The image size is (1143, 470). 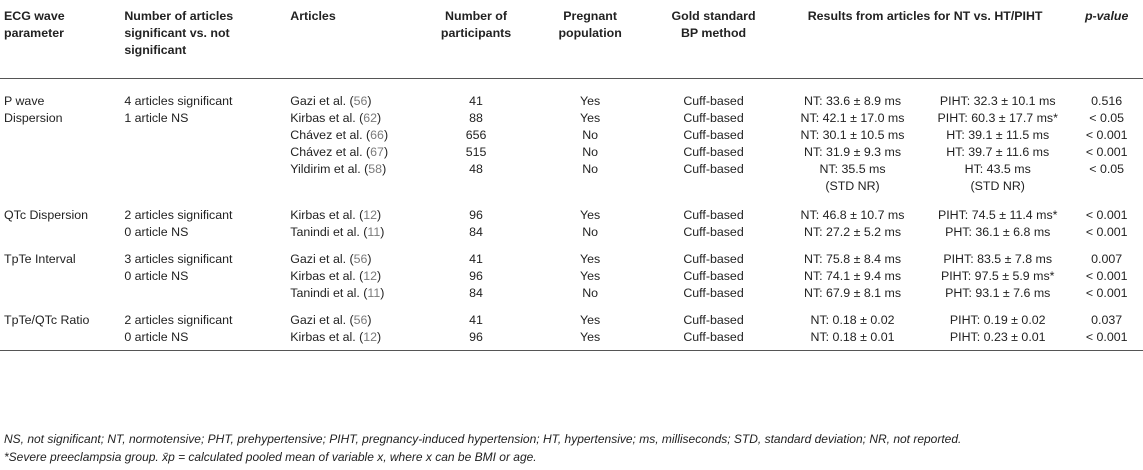 I want to click on nt-result-cell: NT: 67.9 ± 8.1 ms, so click(x=852, y=293).